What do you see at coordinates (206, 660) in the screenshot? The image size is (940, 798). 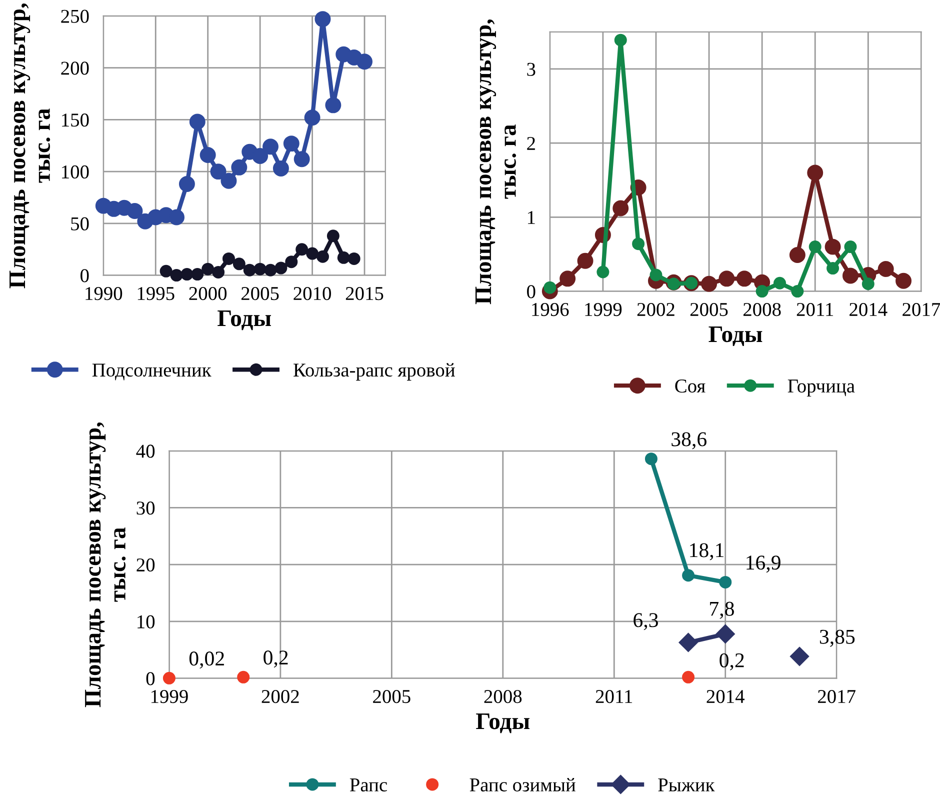 I see `data-label: 0,02` at bounding box center [206, 660].